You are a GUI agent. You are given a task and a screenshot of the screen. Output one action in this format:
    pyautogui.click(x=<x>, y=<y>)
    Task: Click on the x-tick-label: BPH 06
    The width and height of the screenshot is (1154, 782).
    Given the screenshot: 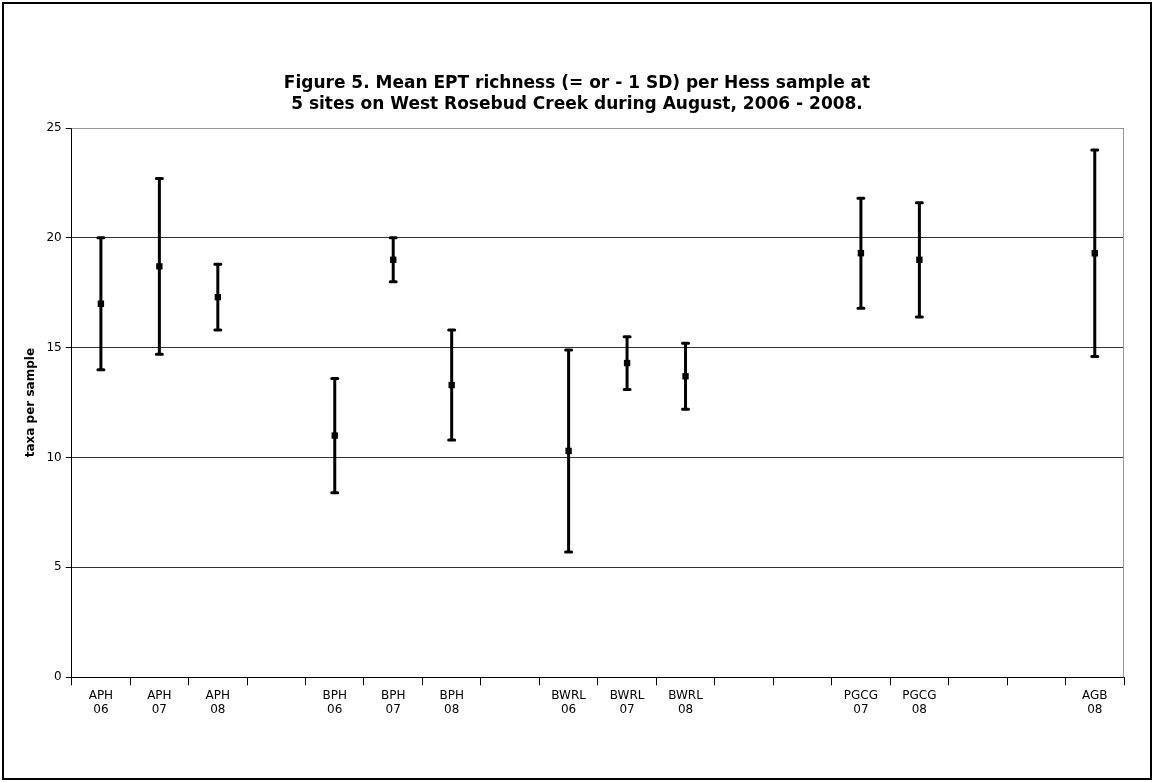 What is the action you would take?
    pyautogui.click(x=334, y=701)
    